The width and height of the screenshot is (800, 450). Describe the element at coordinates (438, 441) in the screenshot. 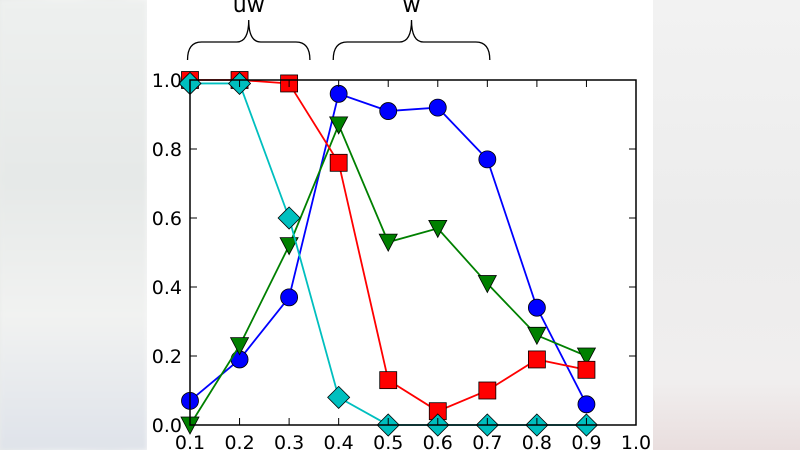

I see `x-tick-label: 0.6` at that location.